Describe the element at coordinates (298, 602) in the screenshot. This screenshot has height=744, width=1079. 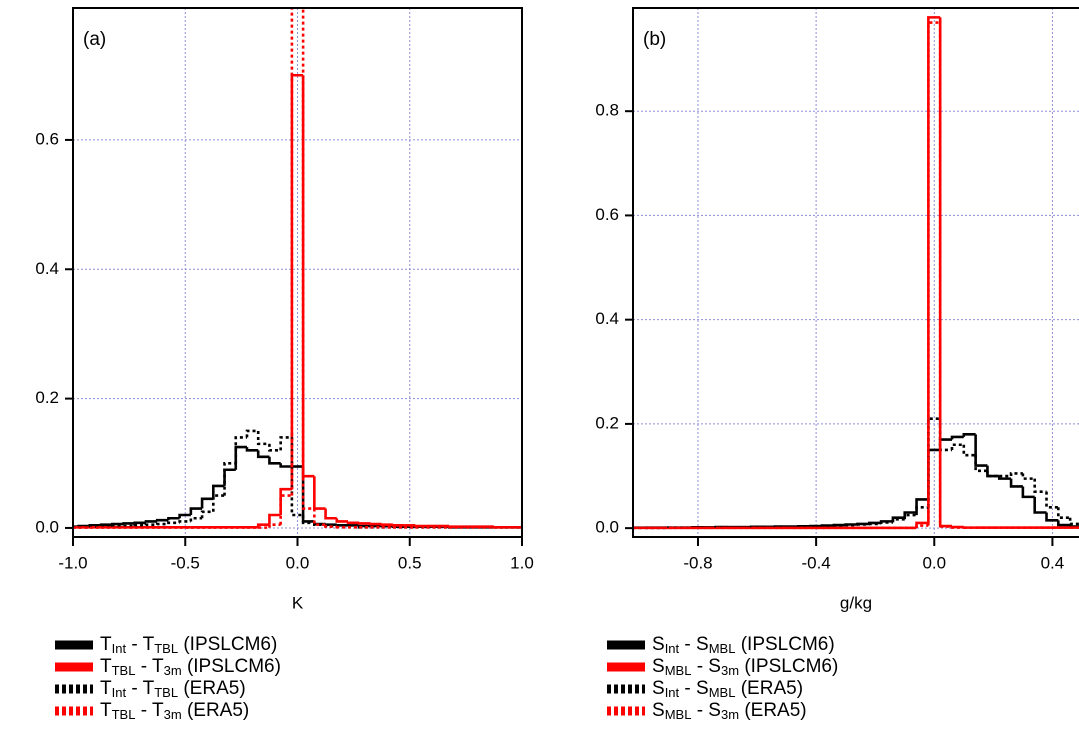
I see `x-axis-label: K` at that location.